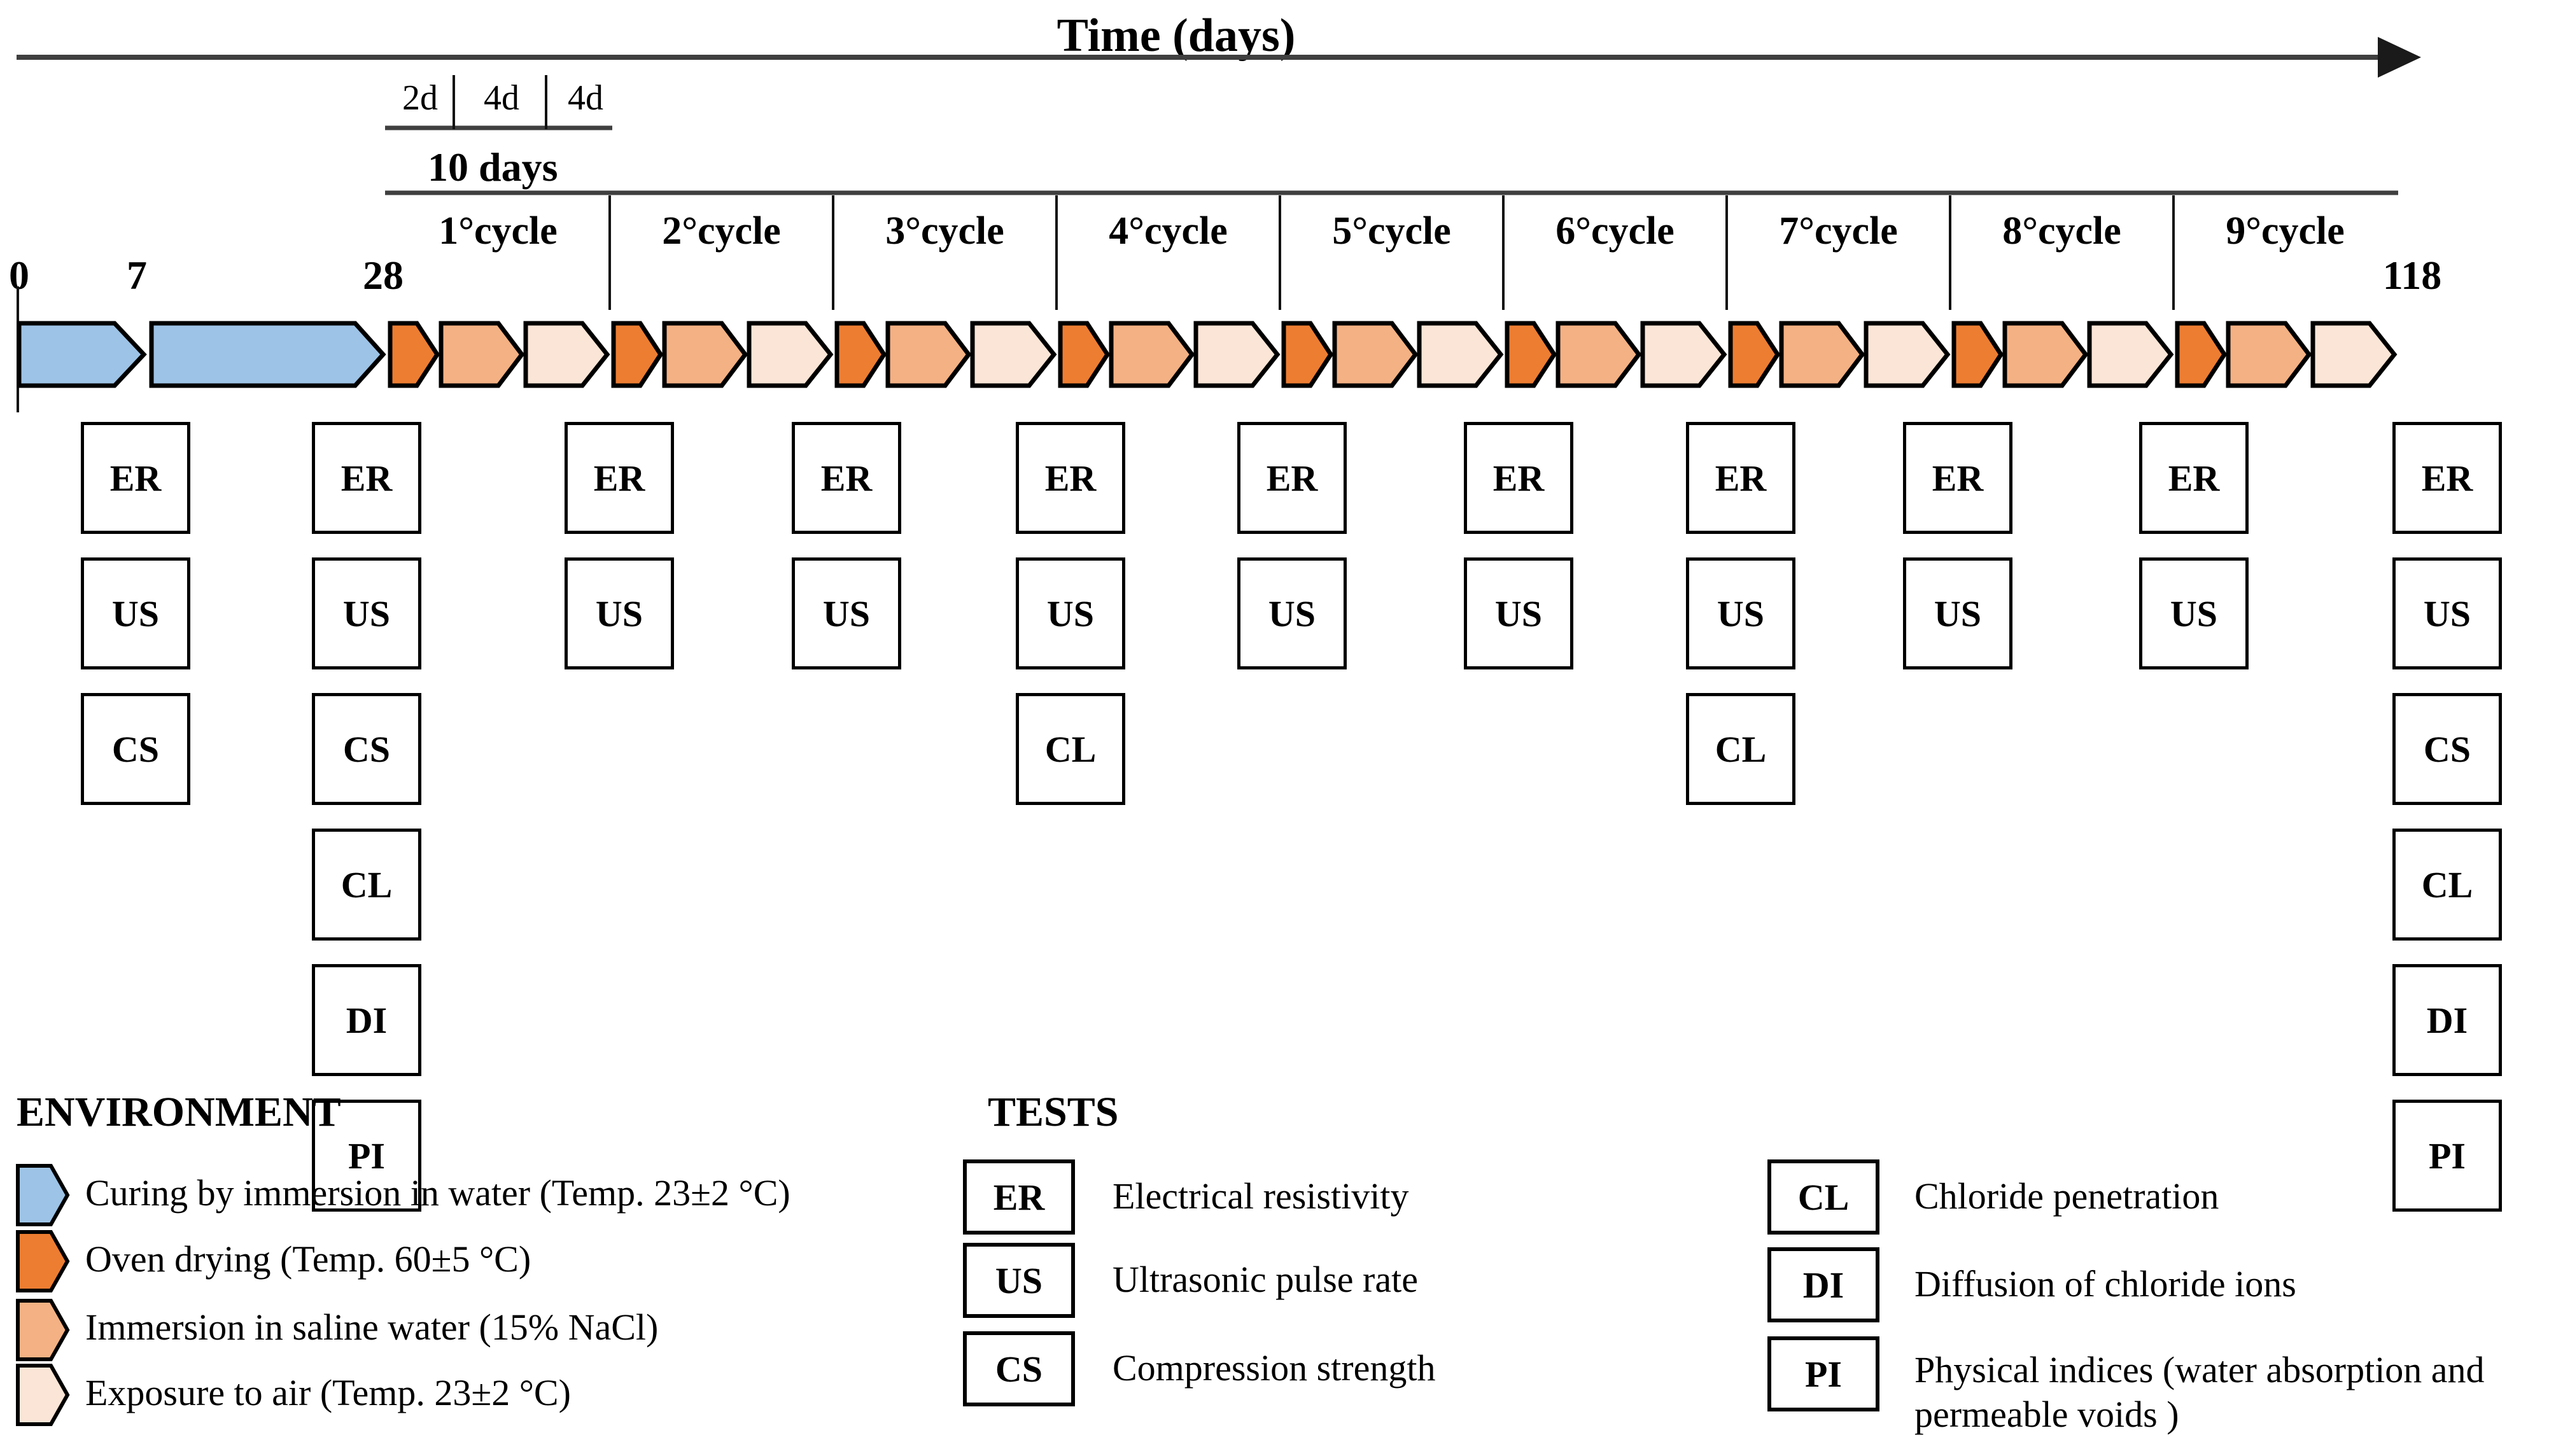 The image size is (2556, 1456). Describe the element at coordinates (1019, 1197) in the screenshot. I see `tests-legend-box-er: ER` at that location.